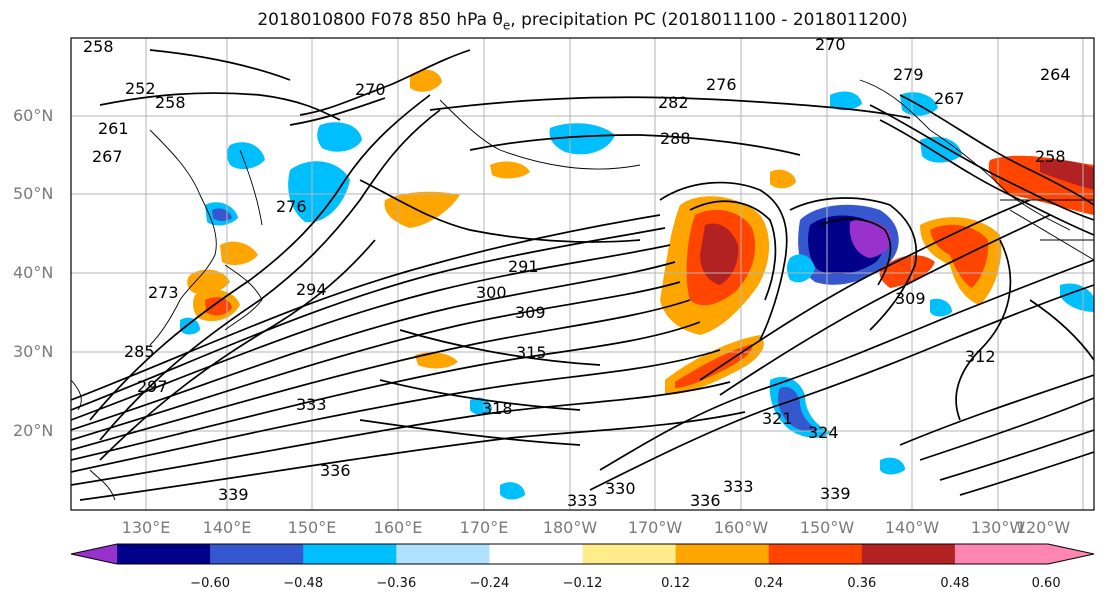 The height and width of the screenshot is (603, 1105). I want to click on contour-label: 285, so click(139, 351).